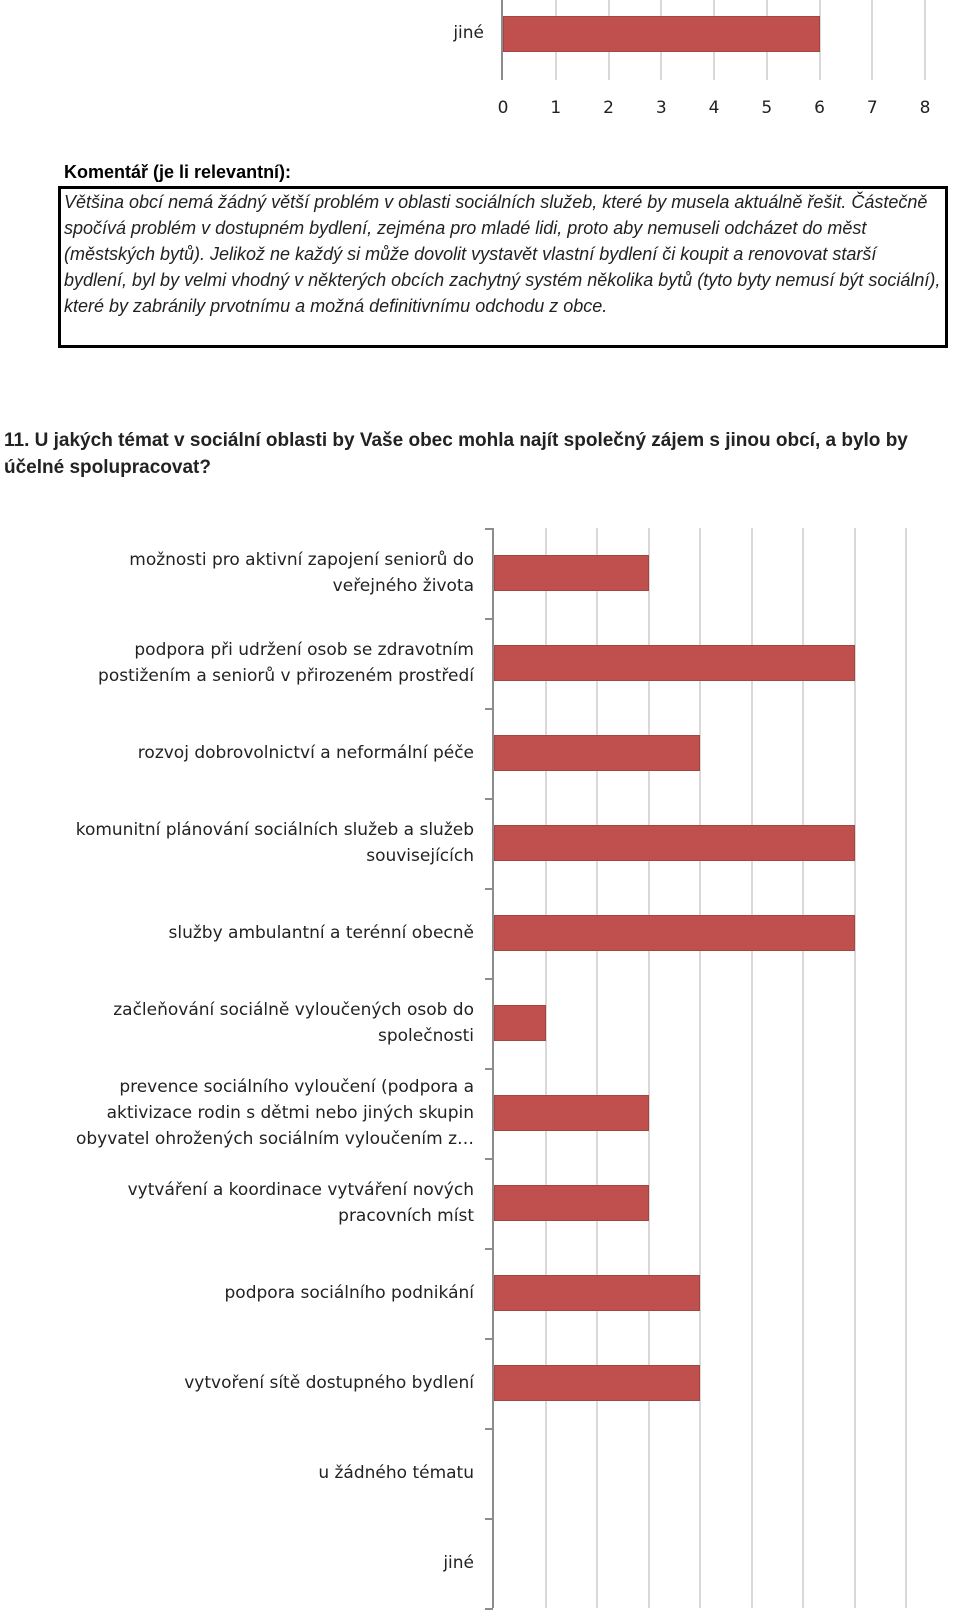 This screenshot has width=960, height=1610. What do you see at coordinates (661, 34) in the screenshot?
I see `top-chart-bar` at bounding box center [661, 34].